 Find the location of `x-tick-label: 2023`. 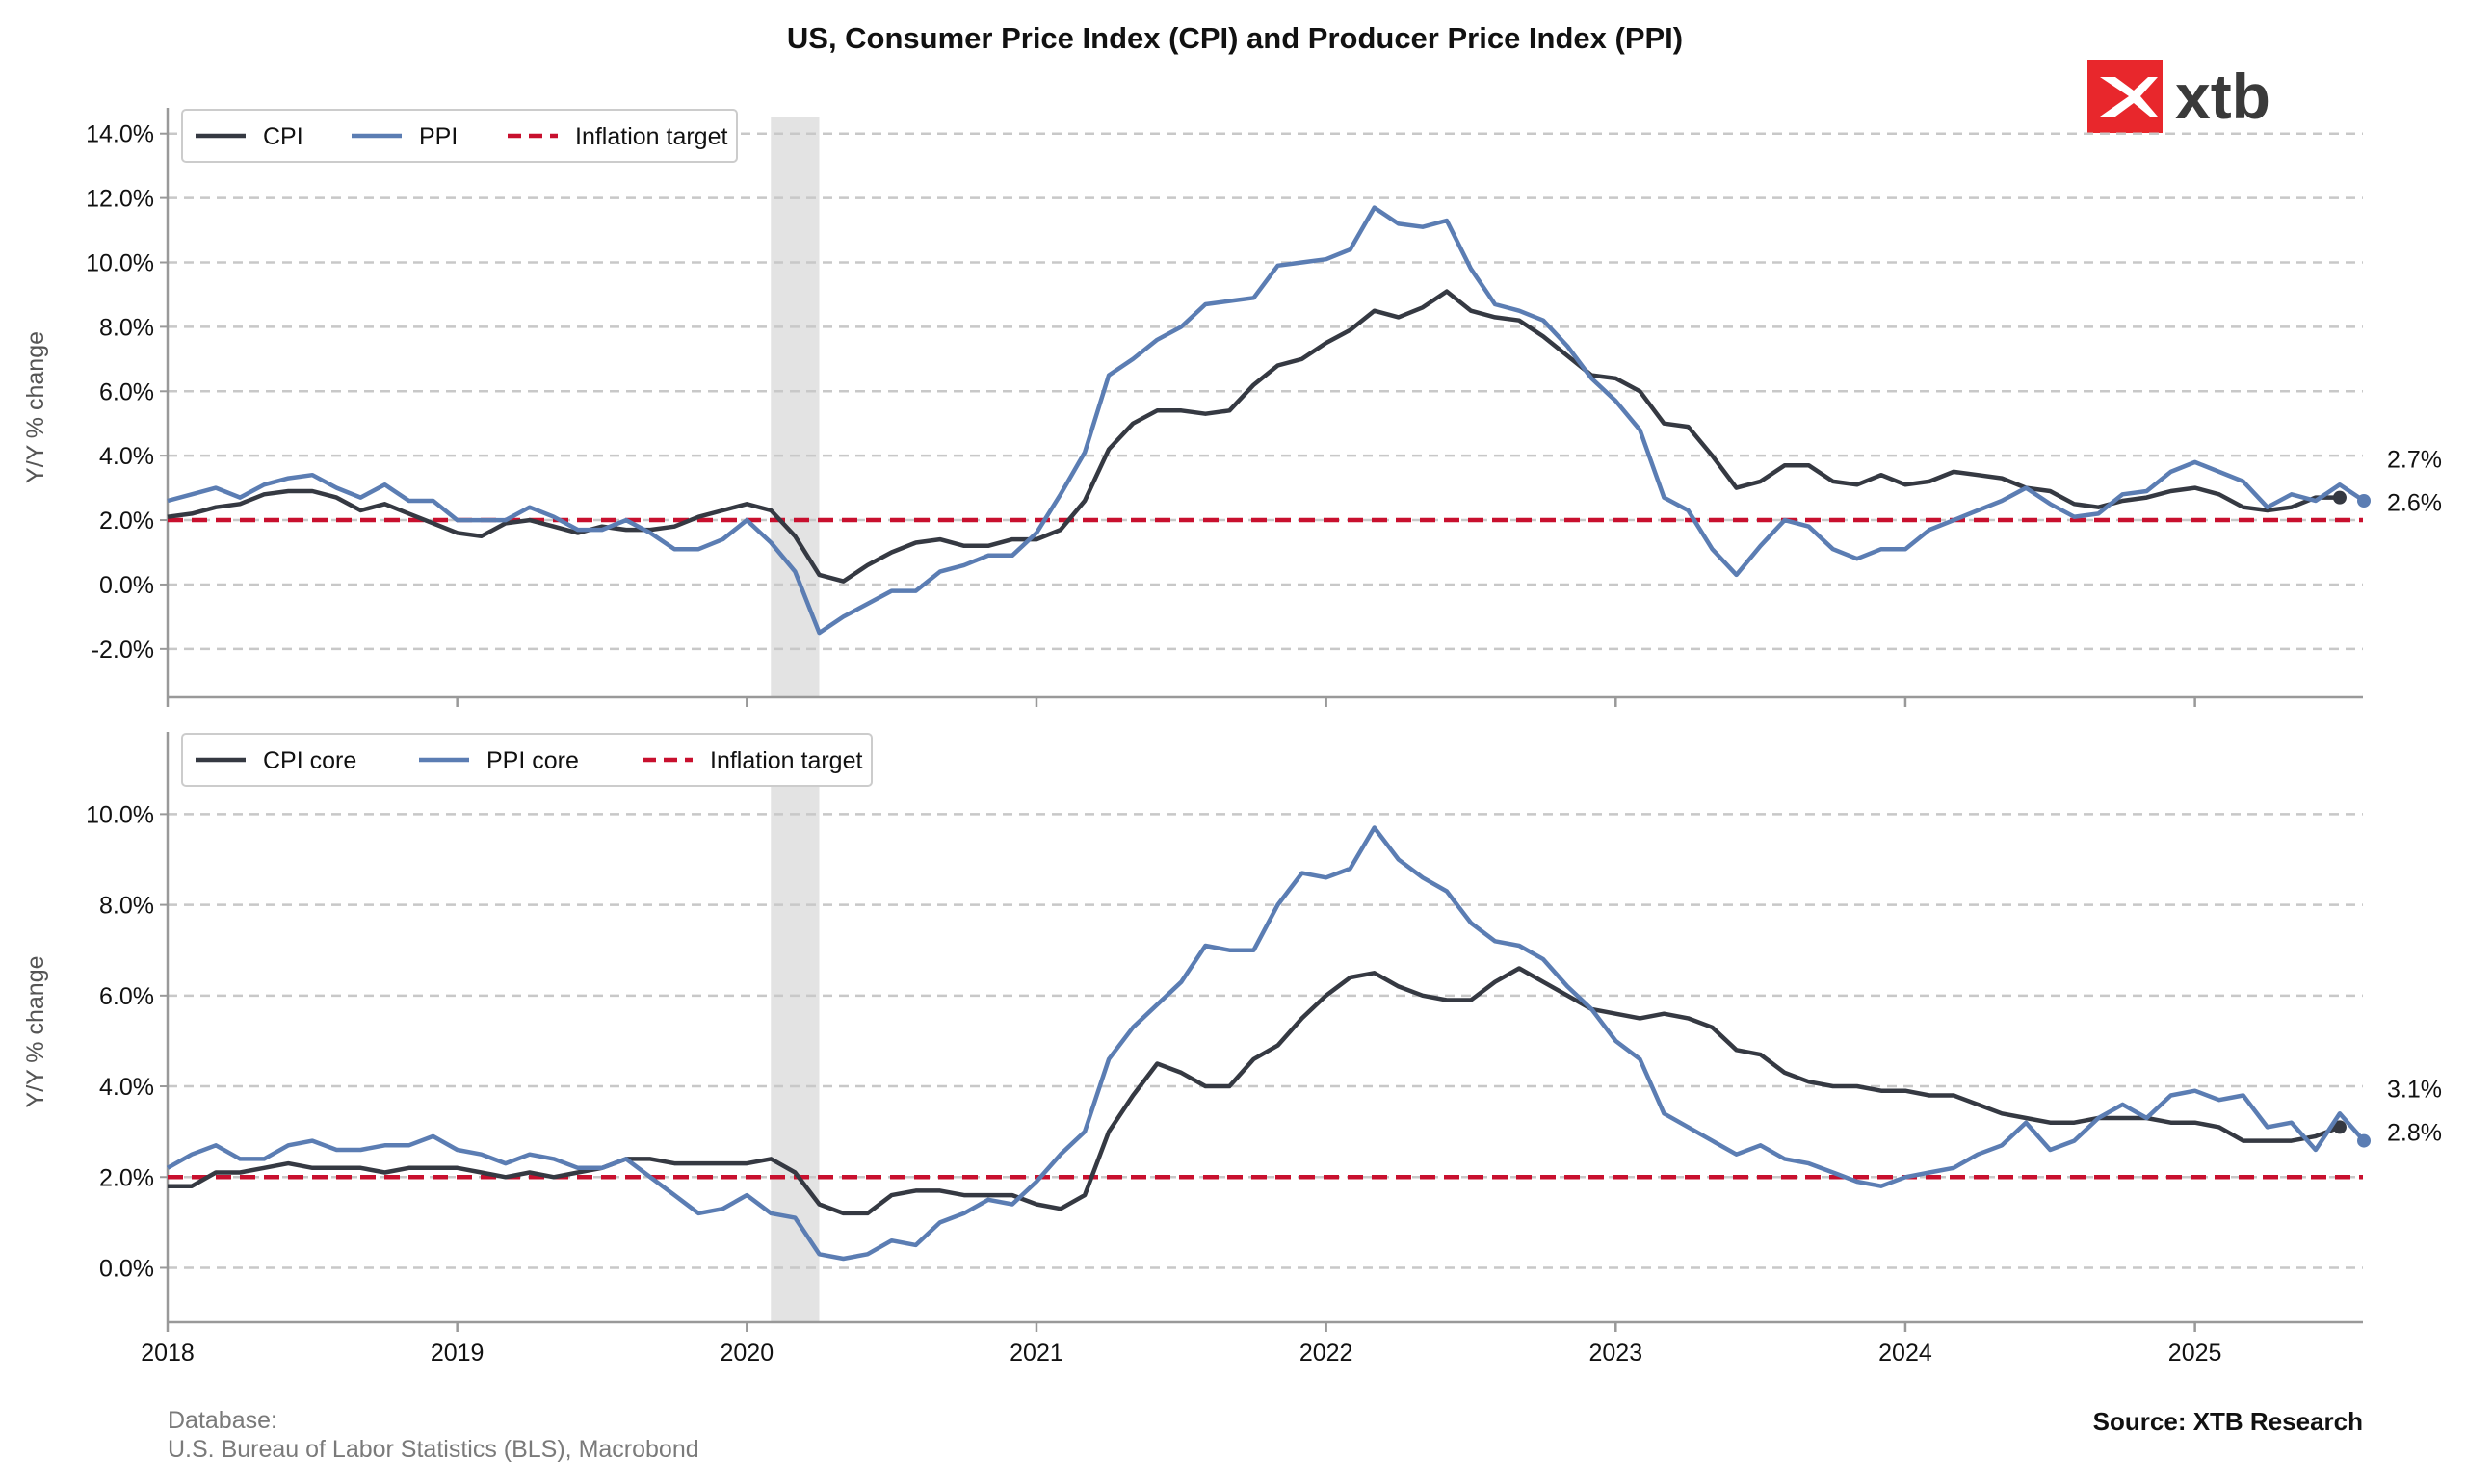

x-tick-label: 2023 is located at coordinates (1615, 1353).